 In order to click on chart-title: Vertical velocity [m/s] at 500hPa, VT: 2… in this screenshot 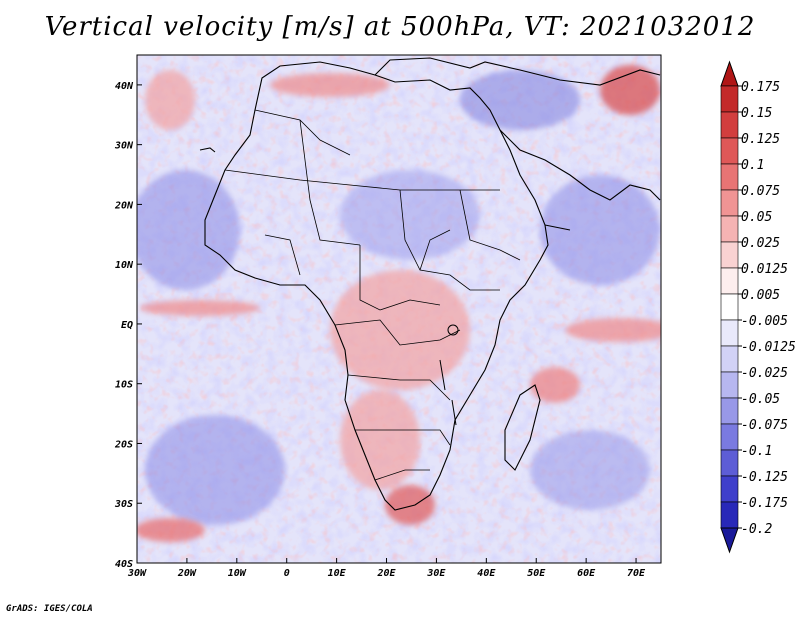, I will do `click(400, 27)`.